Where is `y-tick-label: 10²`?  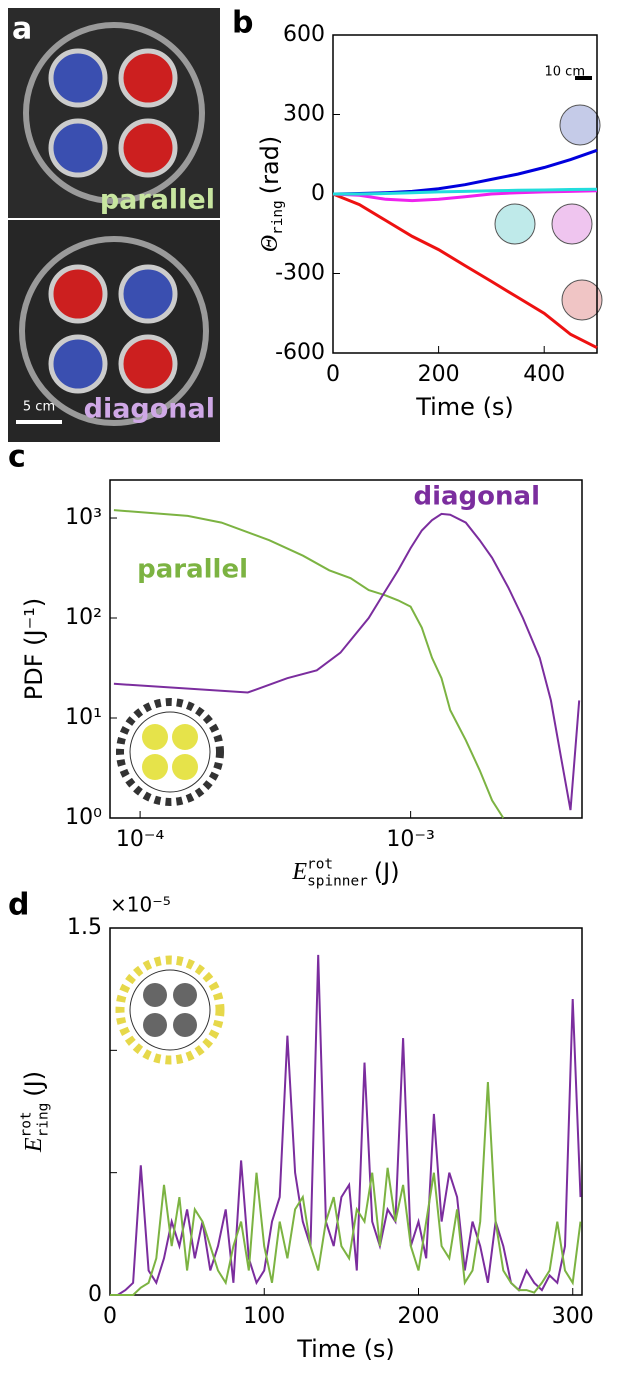 y-tick-label: 10² is located at coordinates (83, 617).